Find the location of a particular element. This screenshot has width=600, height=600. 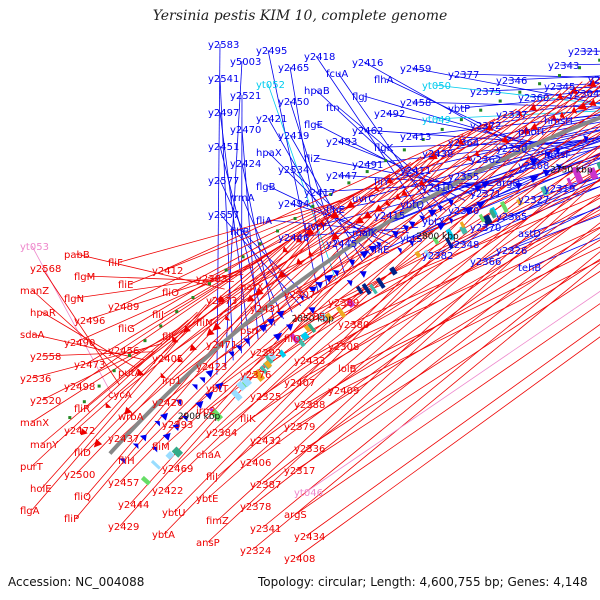

gene-label: y2420 is located at coordinates (167, 403).